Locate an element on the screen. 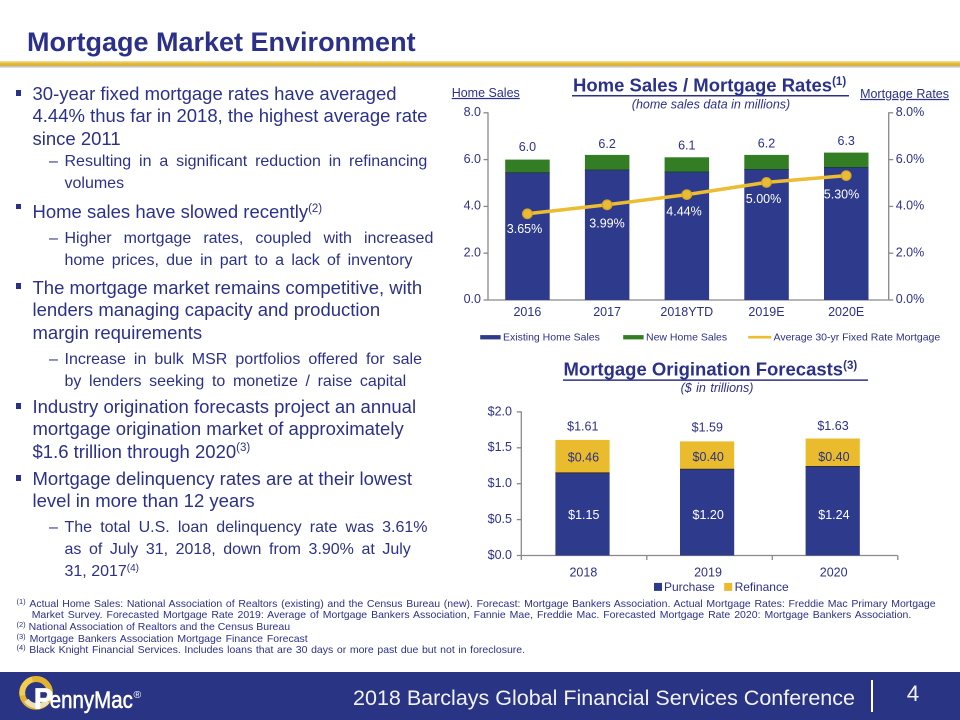  svg-text: 4.0% is located at coordinates (910, 206).